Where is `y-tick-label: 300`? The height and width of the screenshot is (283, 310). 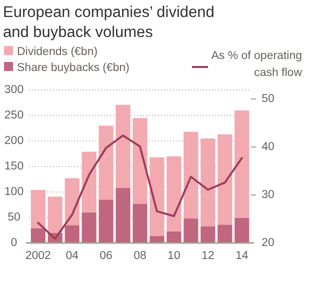 y-tick-label: 300 is located at coordinates (14, 90).